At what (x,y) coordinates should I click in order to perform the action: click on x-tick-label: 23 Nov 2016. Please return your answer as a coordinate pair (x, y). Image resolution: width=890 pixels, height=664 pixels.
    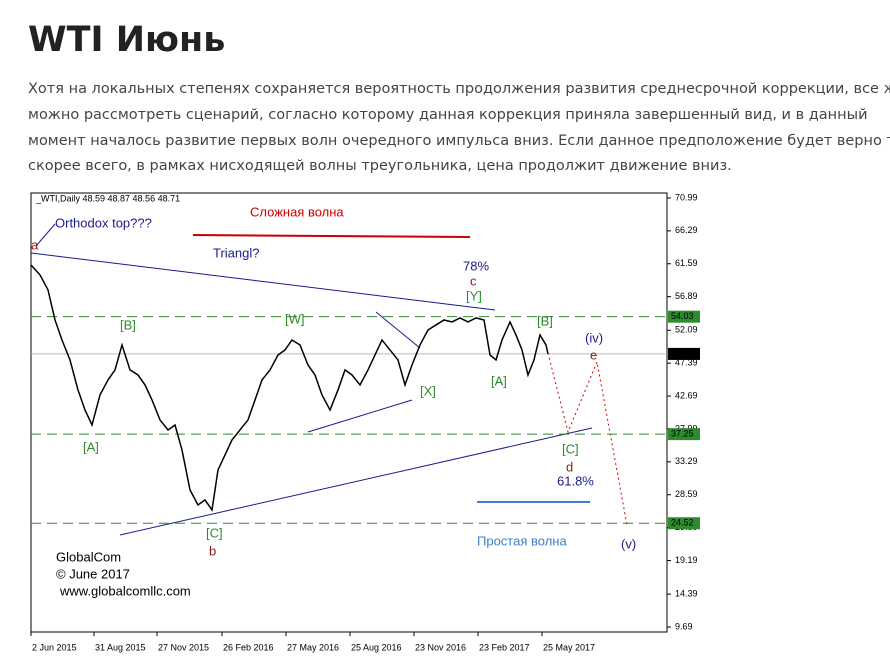
    Looking at the image, I should click on (440, 647).